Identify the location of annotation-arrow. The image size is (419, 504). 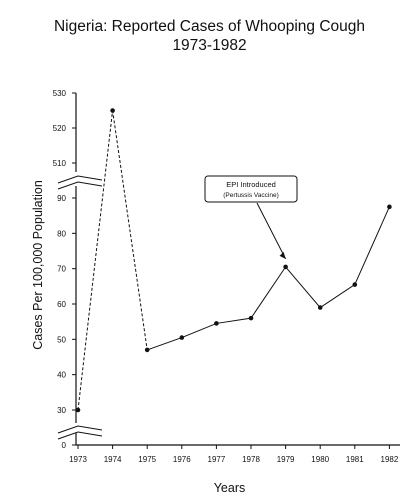
(271, 231).